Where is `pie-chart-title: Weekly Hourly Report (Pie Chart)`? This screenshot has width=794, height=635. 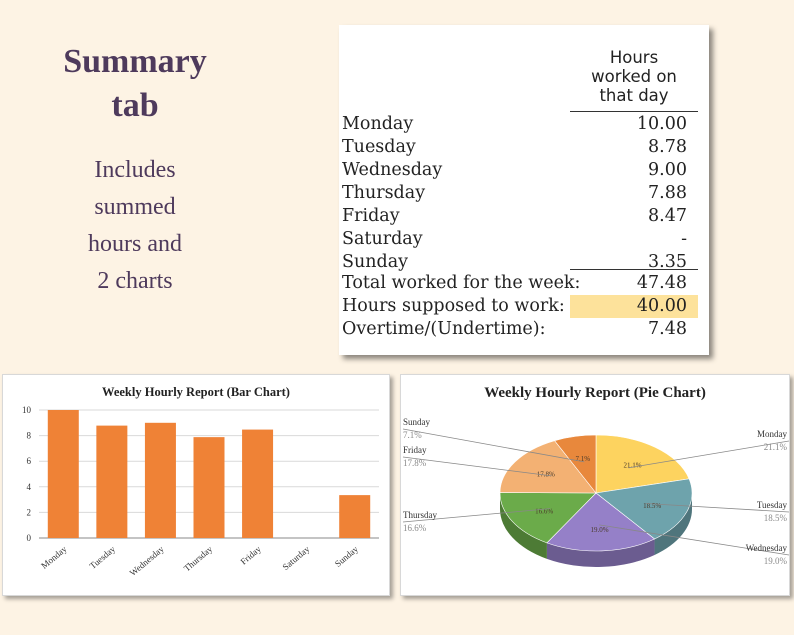
pie-chart-title: Weekly Hourly Report (Pie Chart) is located at coordinates (595, 393).